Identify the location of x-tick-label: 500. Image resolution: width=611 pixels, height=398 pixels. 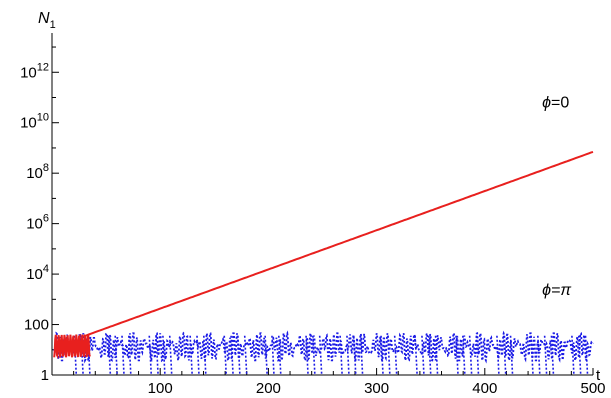
(592, 388).